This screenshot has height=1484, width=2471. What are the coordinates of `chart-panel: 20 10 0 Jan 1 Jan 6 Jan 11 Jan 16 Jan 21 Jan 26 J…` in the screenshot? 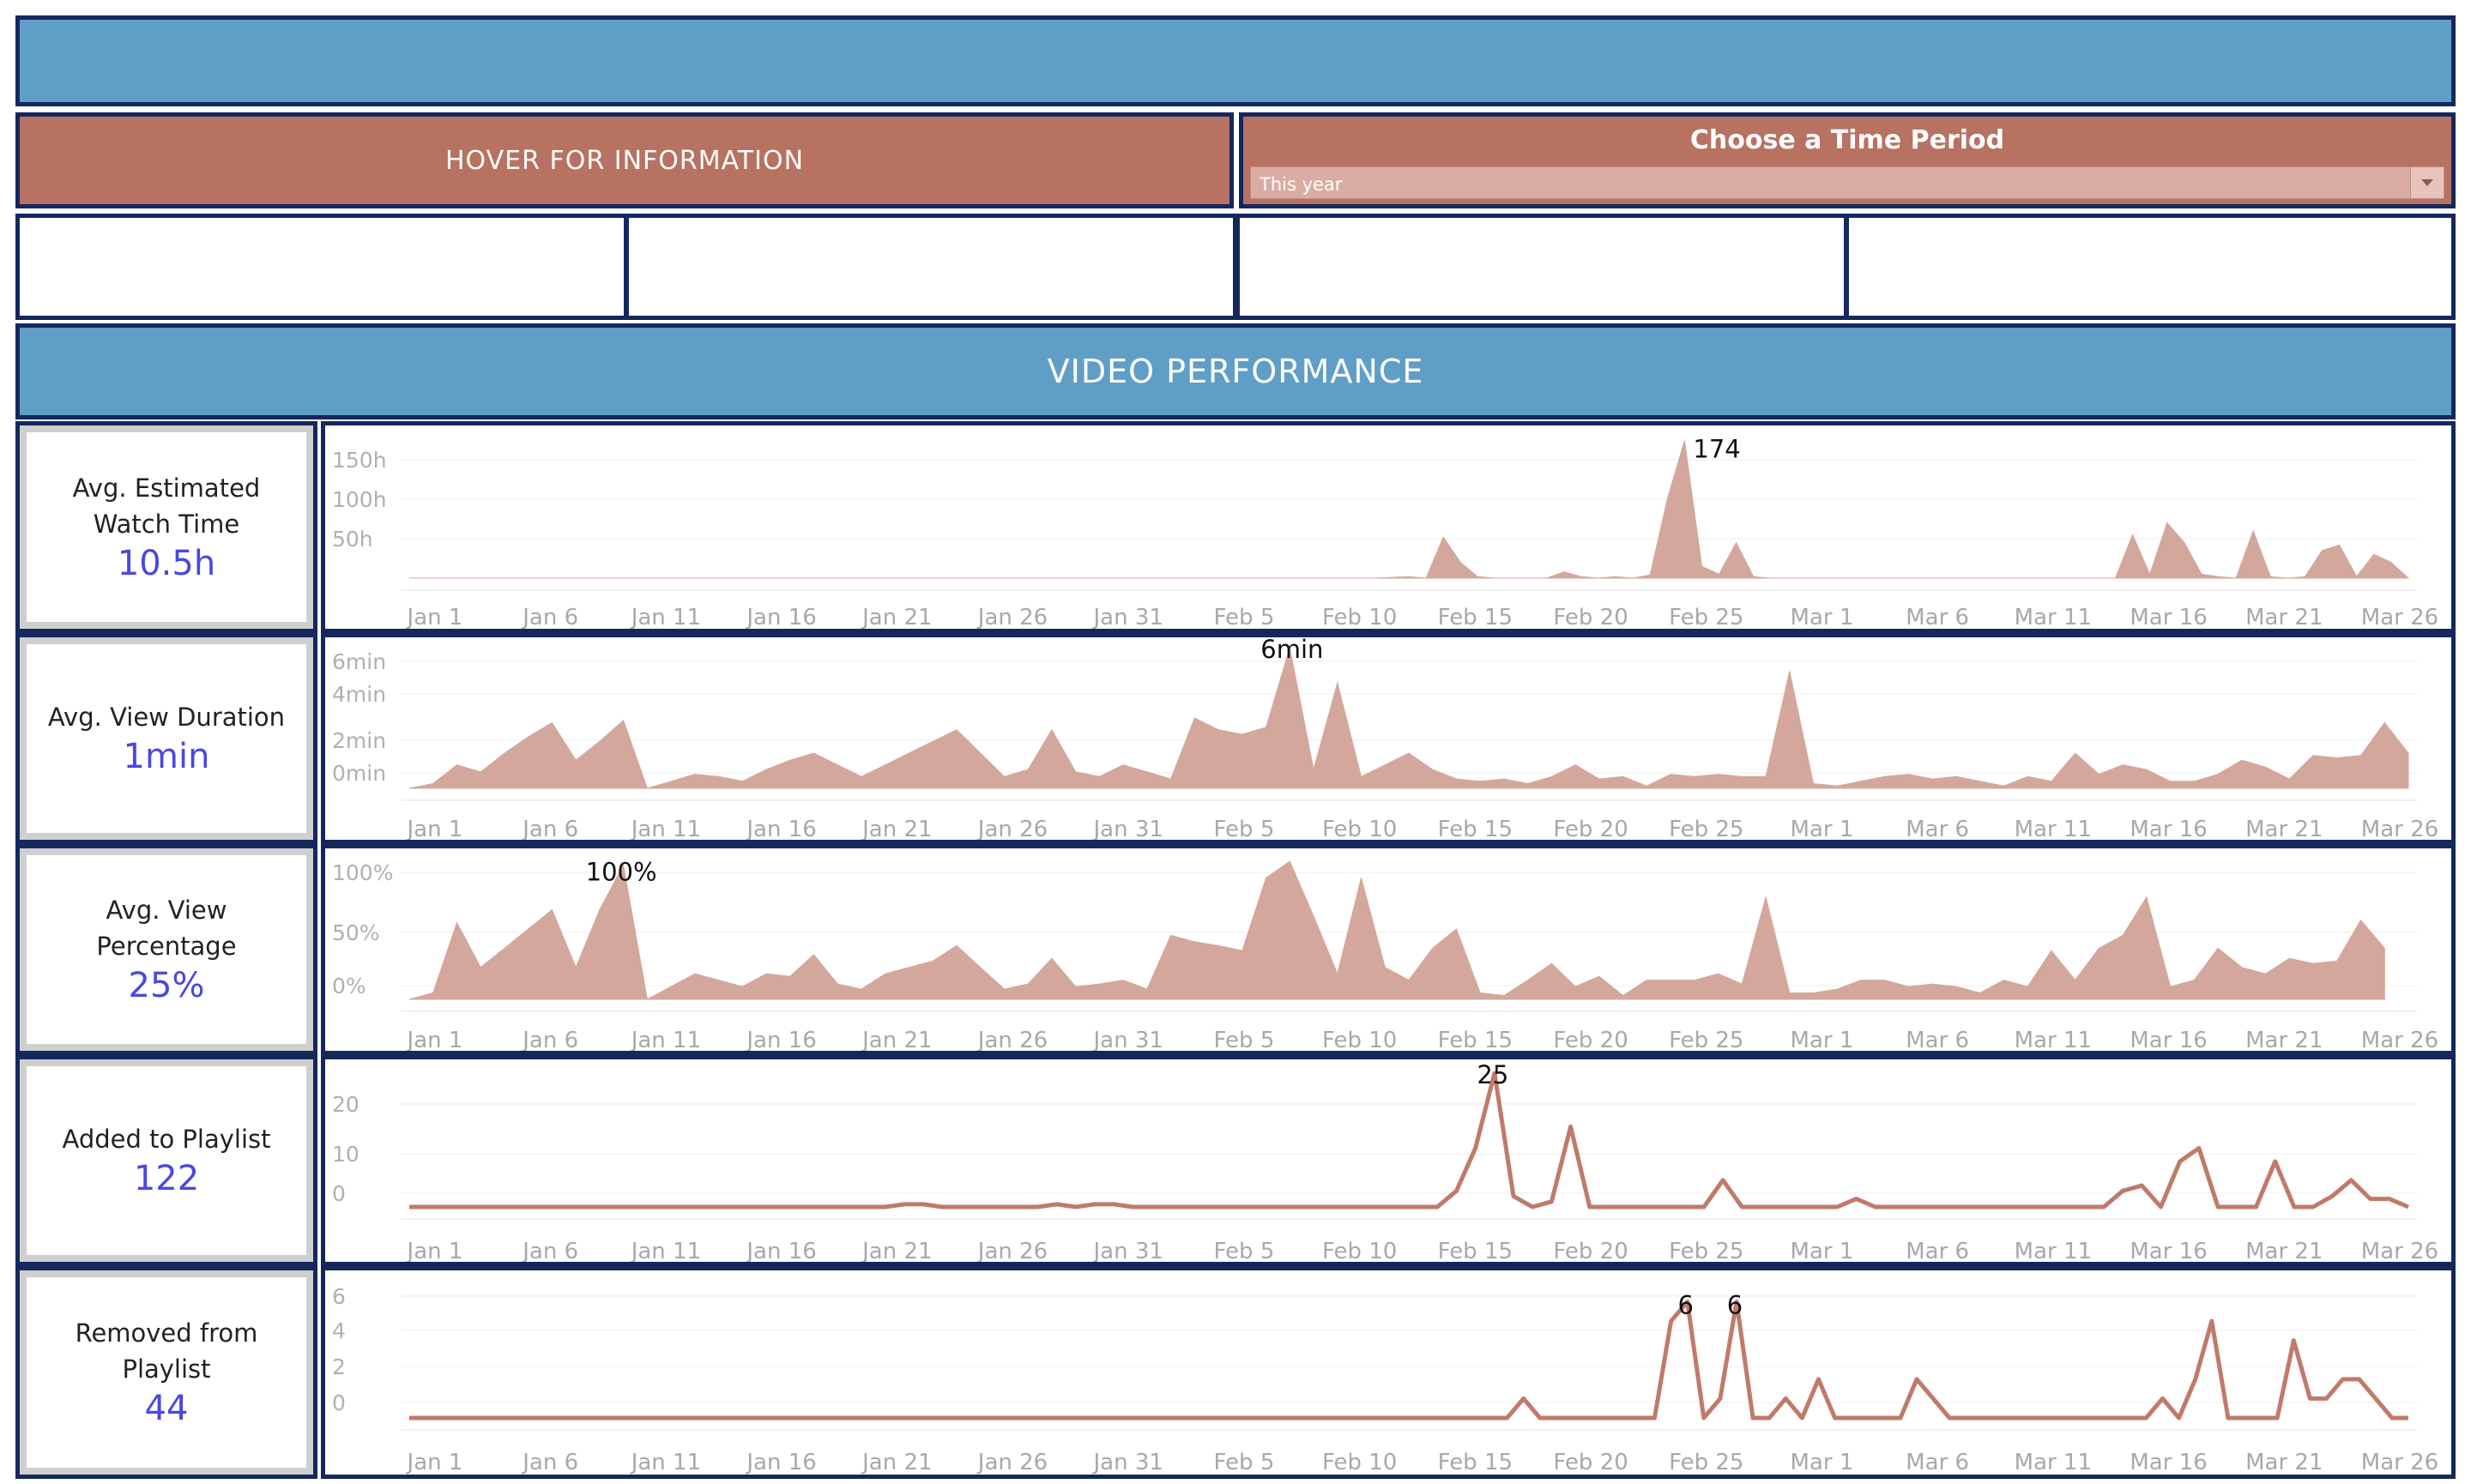 It's located at (1388, 1160).